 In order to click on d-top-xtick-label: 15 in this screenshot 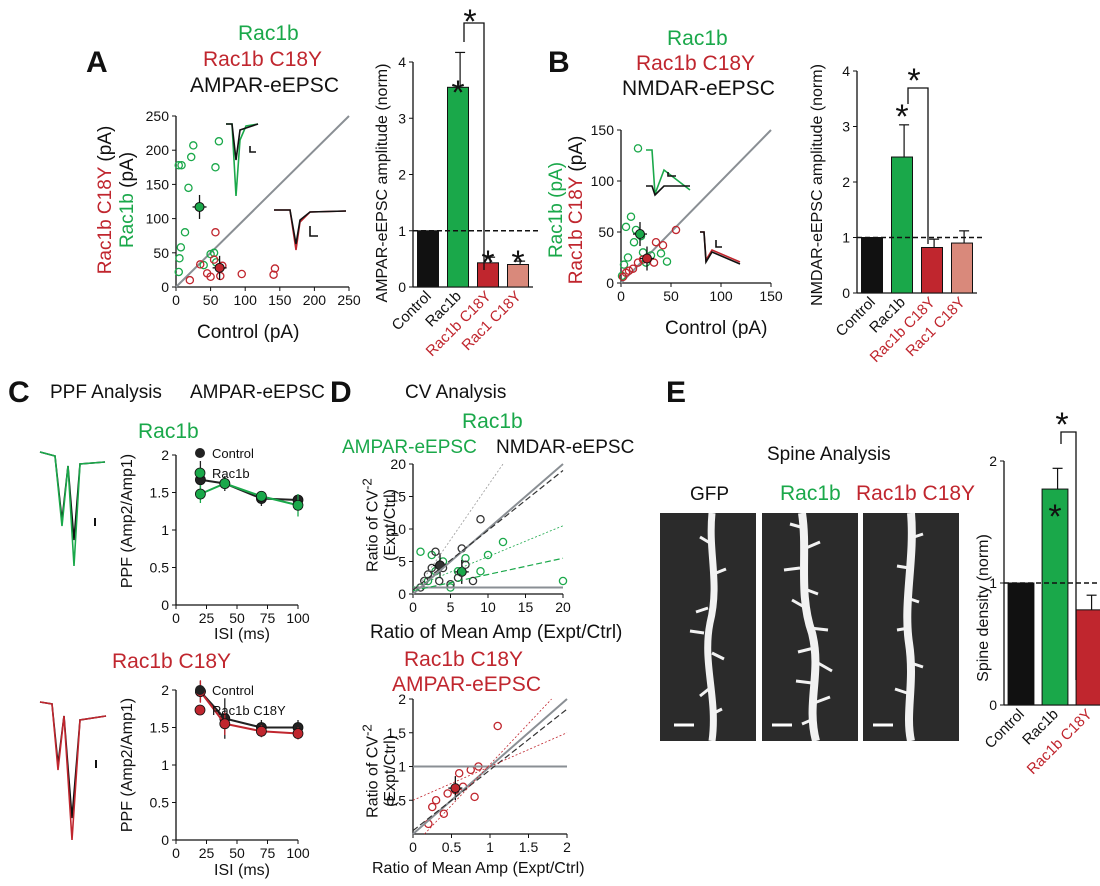, I will do `click(526, 607)`.